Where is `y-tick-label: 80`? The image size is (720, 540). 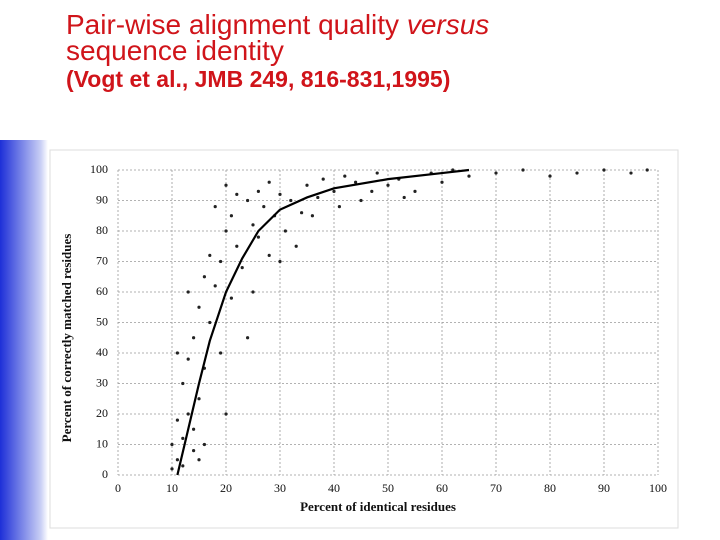
y-tick-label: 80 is located at coordinates (102, 230).